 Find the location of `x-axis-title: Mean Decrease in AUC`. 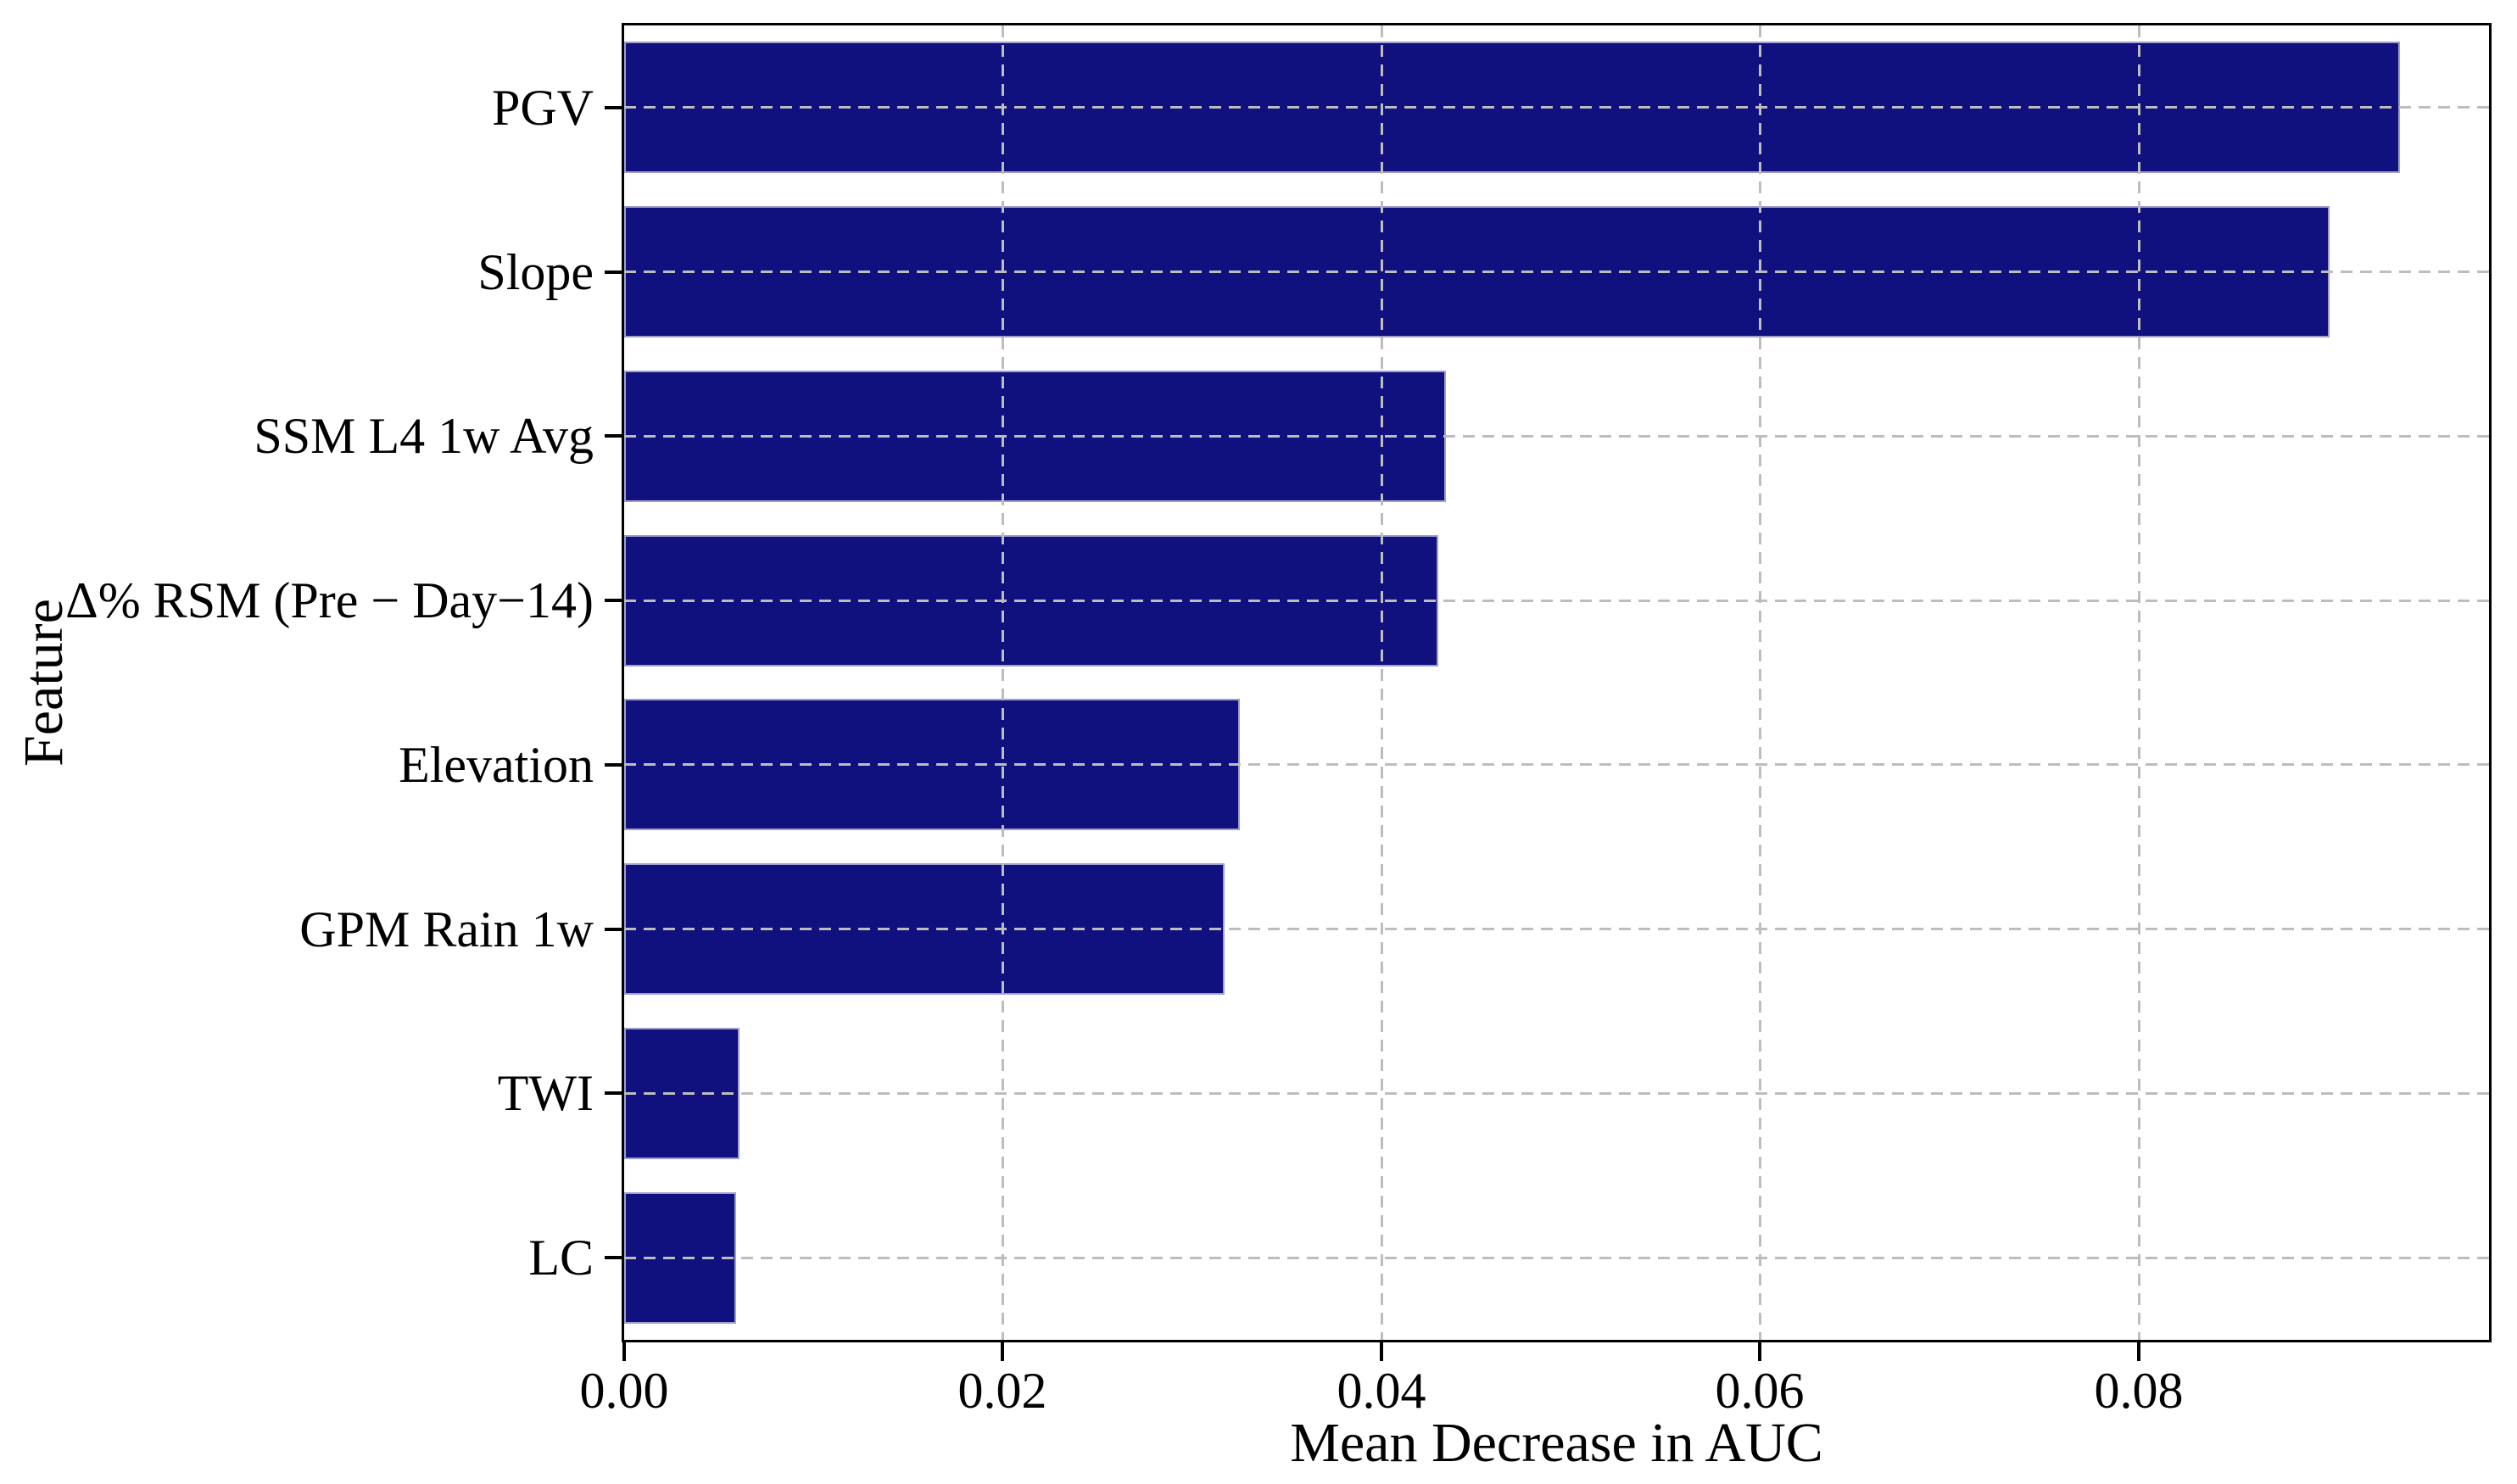

x-axis-title: Mean Decrease in AUC is located at coordinates (1556, 1443).